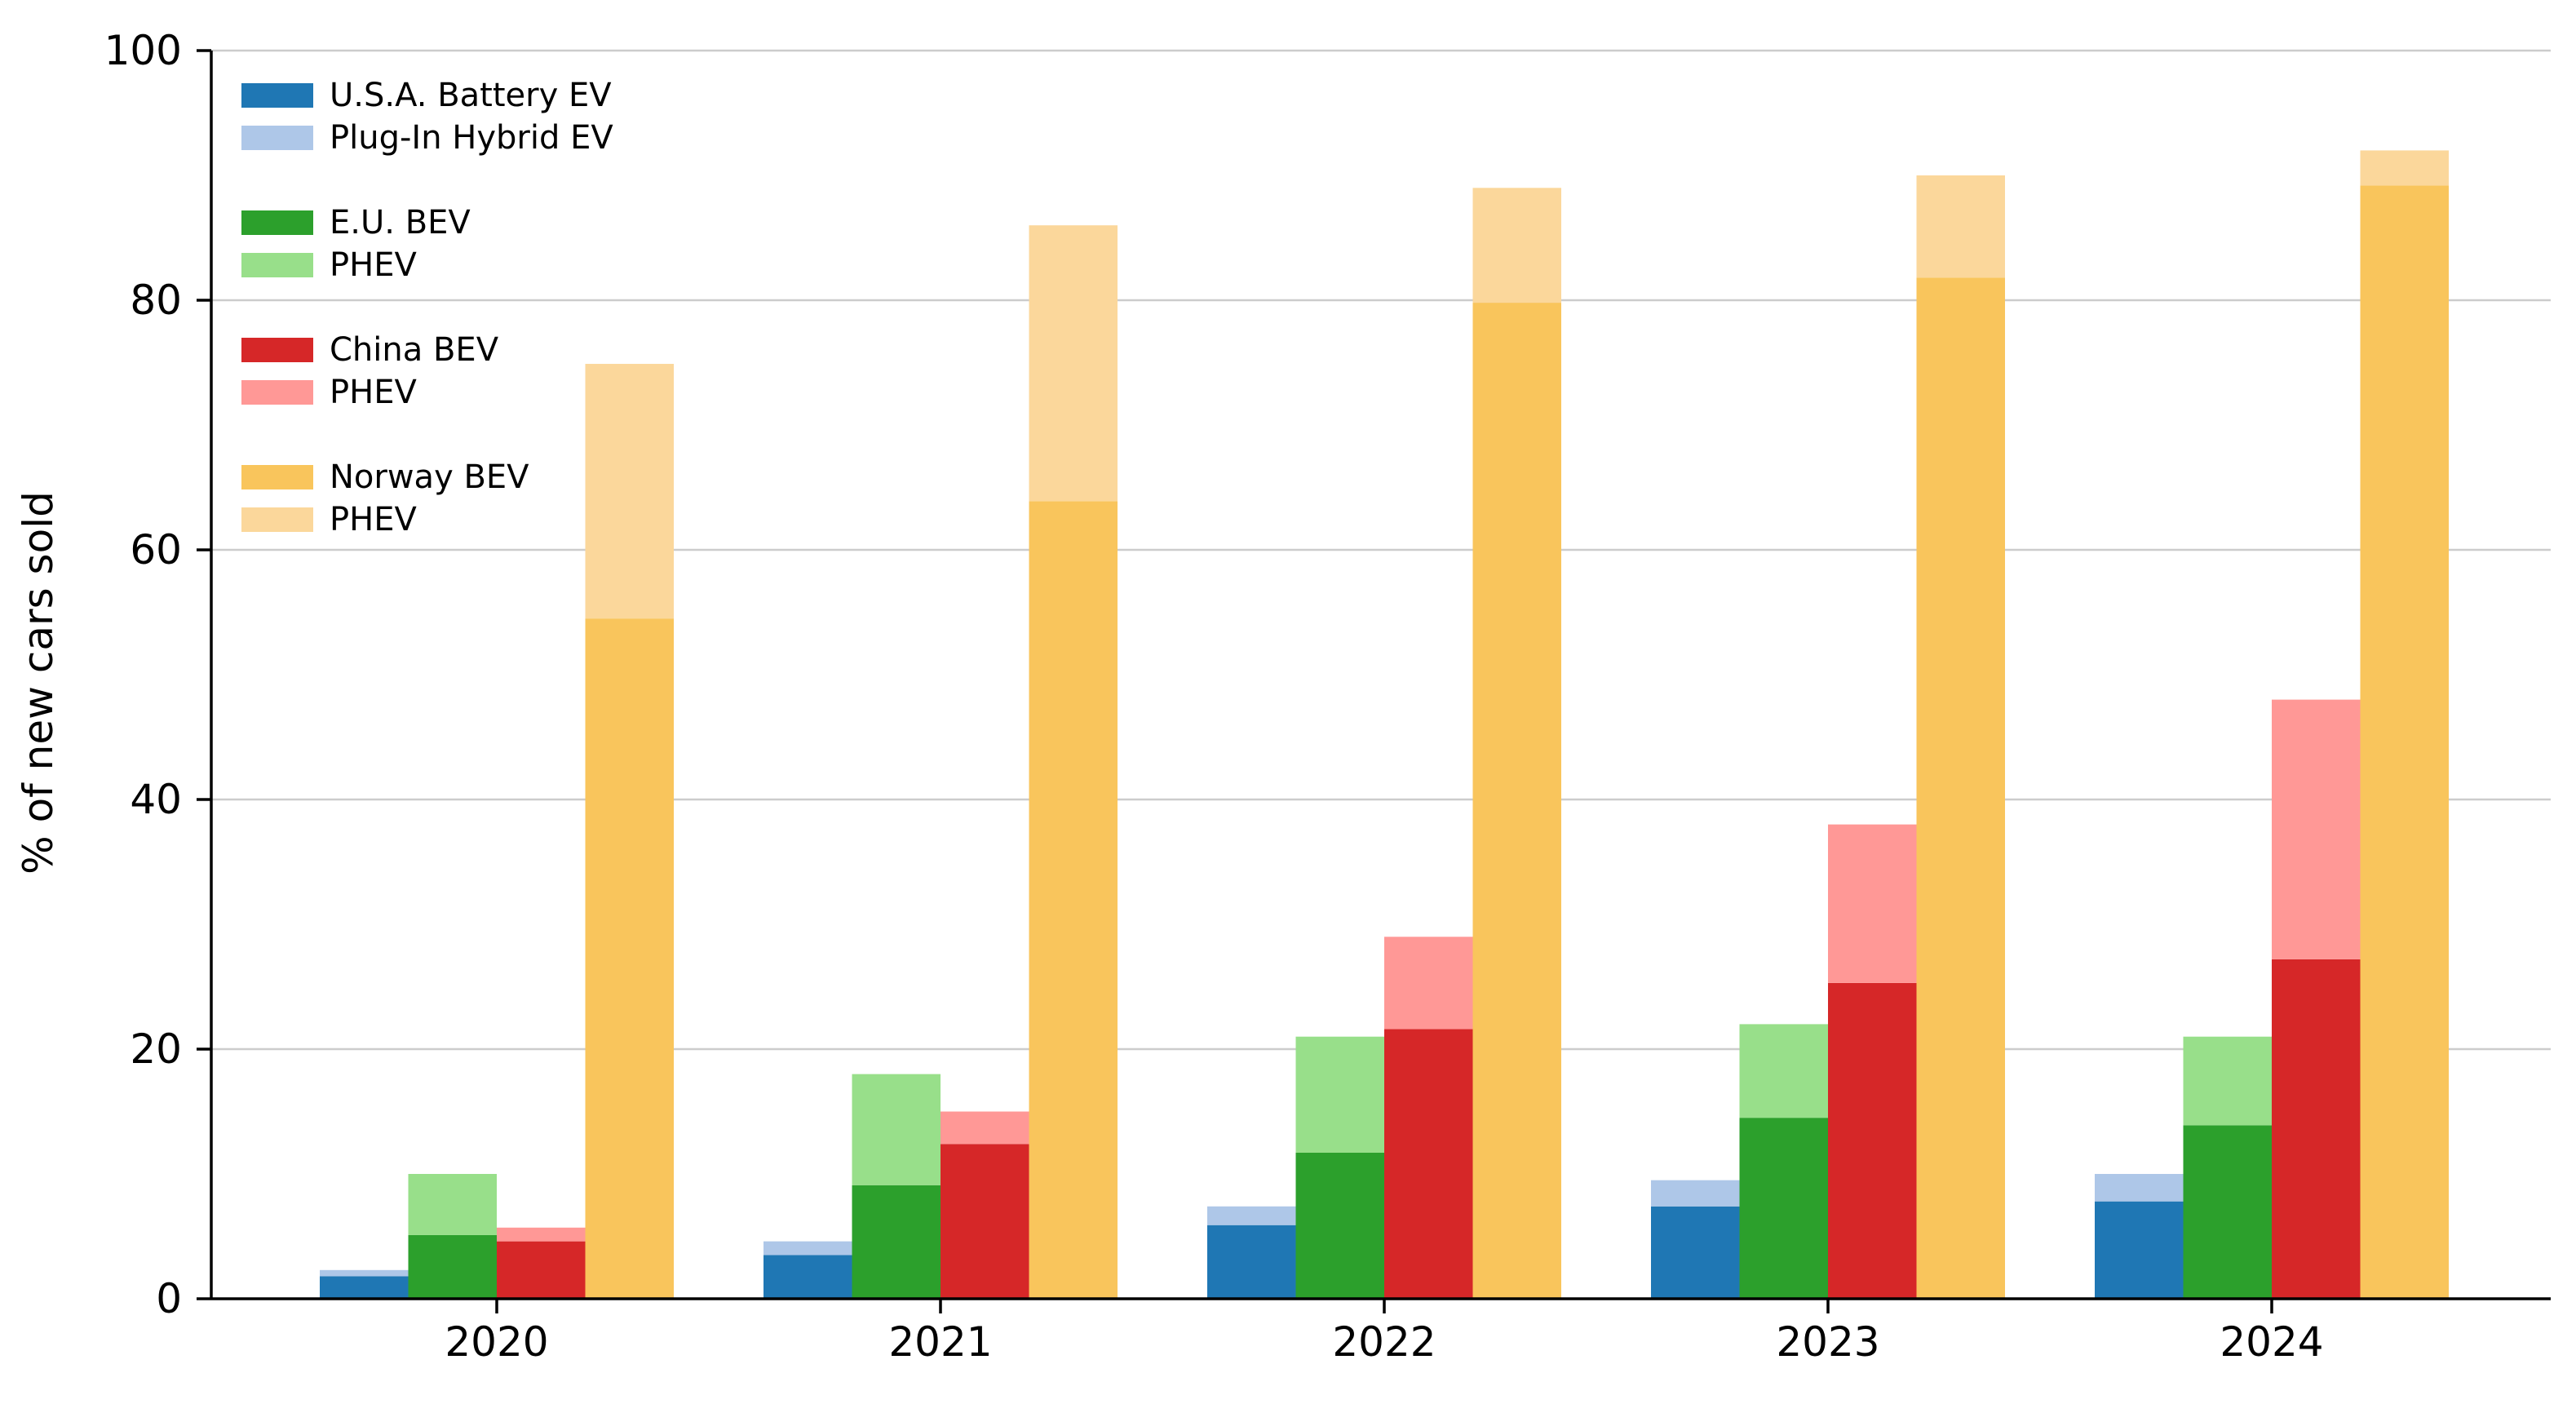 The image size is (2576, 1404). What do you see at coordinates (156, 300) in the screenshot?
I see `y-tick-label: 80` at bounding box center [156, 300].